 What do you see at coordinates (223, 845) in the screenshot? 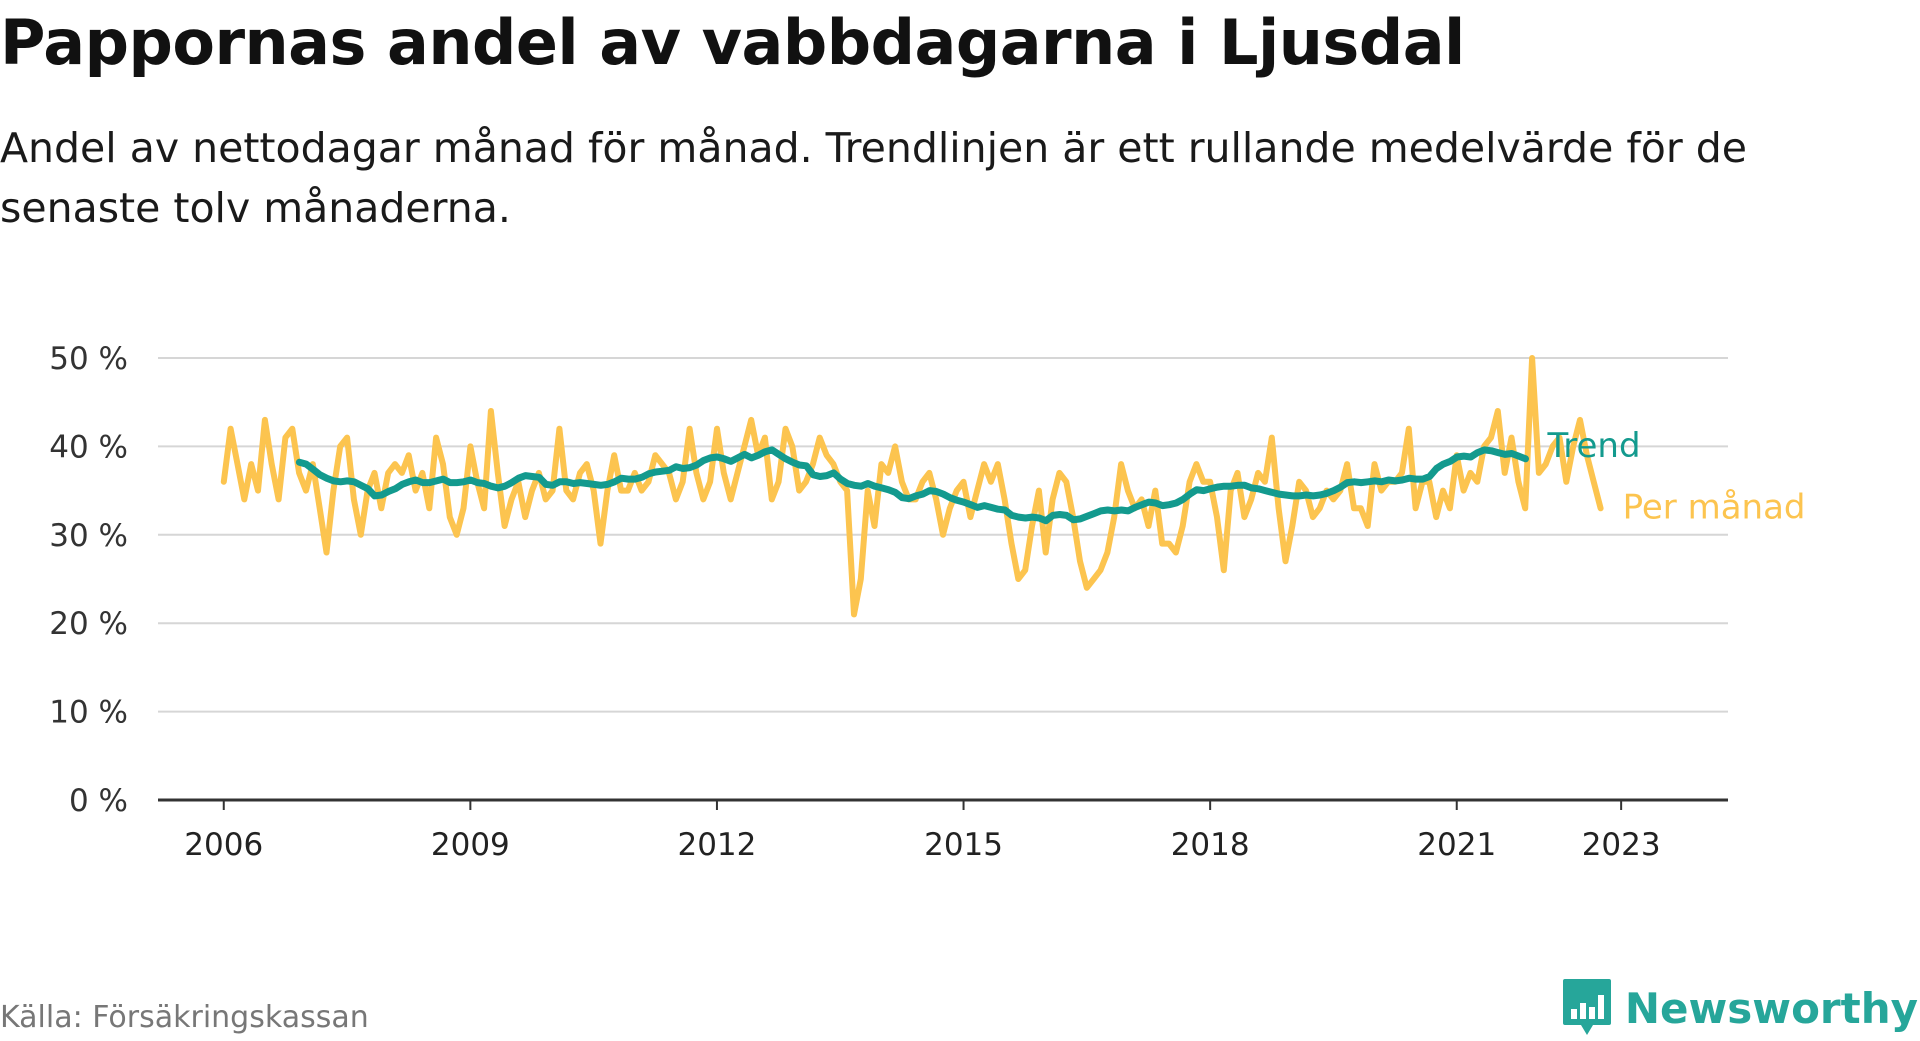
I see `x-tick-label: 2006` at bounding box center [223, 845].